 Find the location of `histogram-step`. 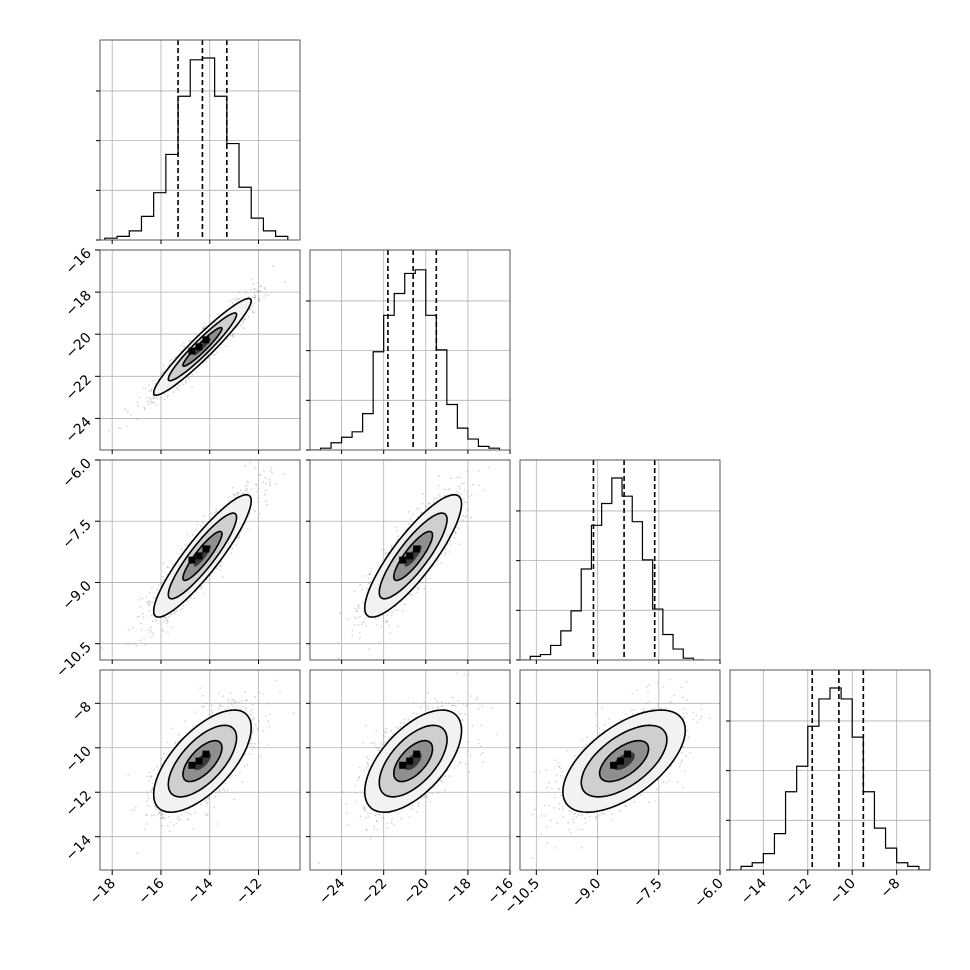

histogram-step is located at coordinates (405, 359).